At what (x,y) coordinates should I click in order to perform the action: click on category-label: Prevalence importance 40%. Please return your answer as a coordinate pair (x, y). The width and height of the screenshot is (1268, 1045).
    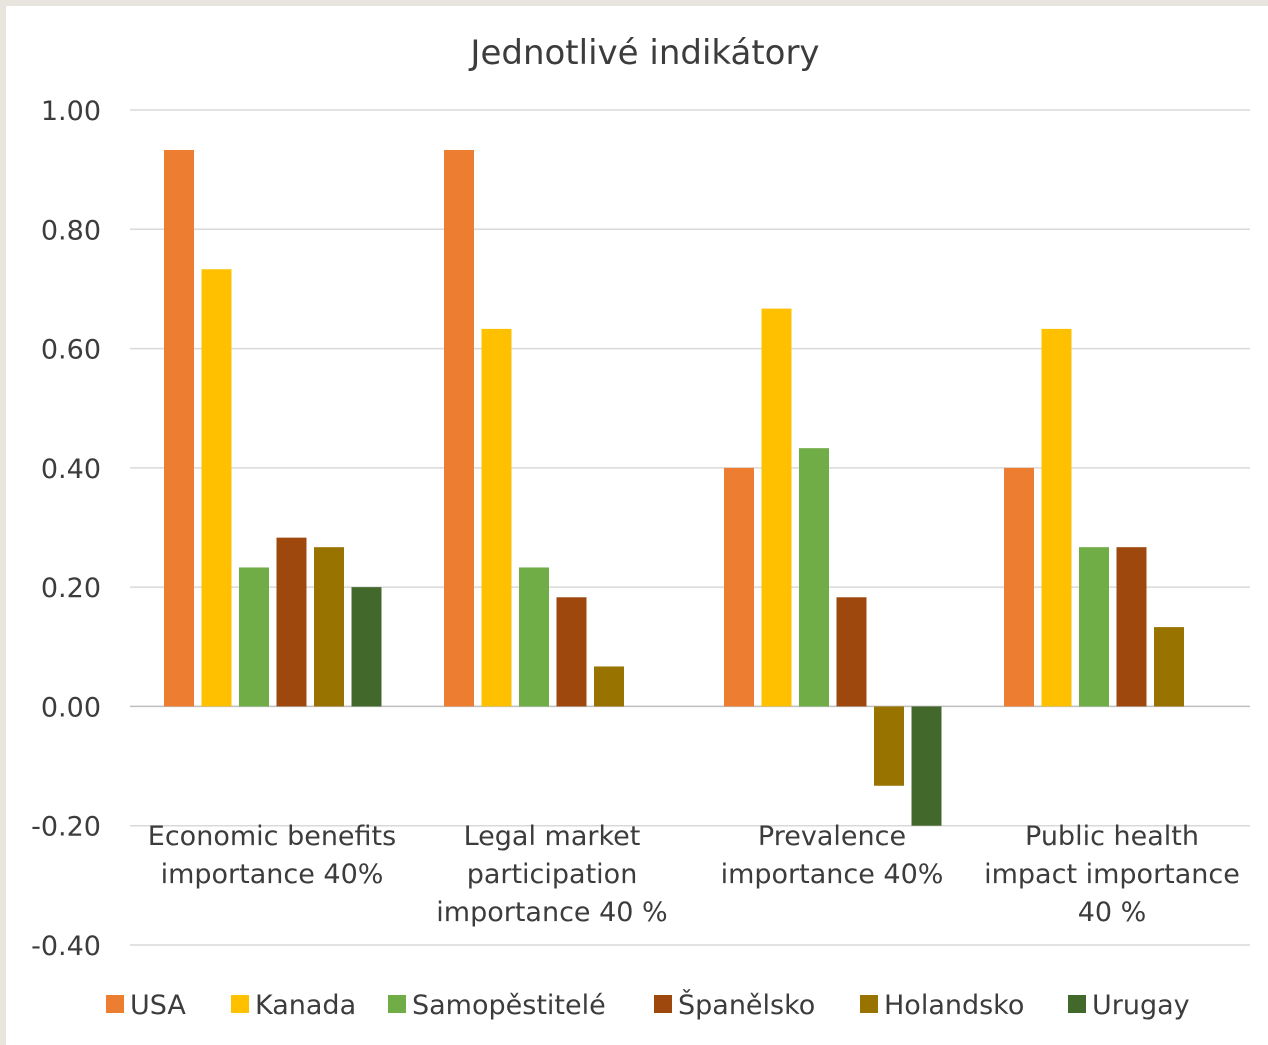
    Looking at the image, I should click on (832, 855).